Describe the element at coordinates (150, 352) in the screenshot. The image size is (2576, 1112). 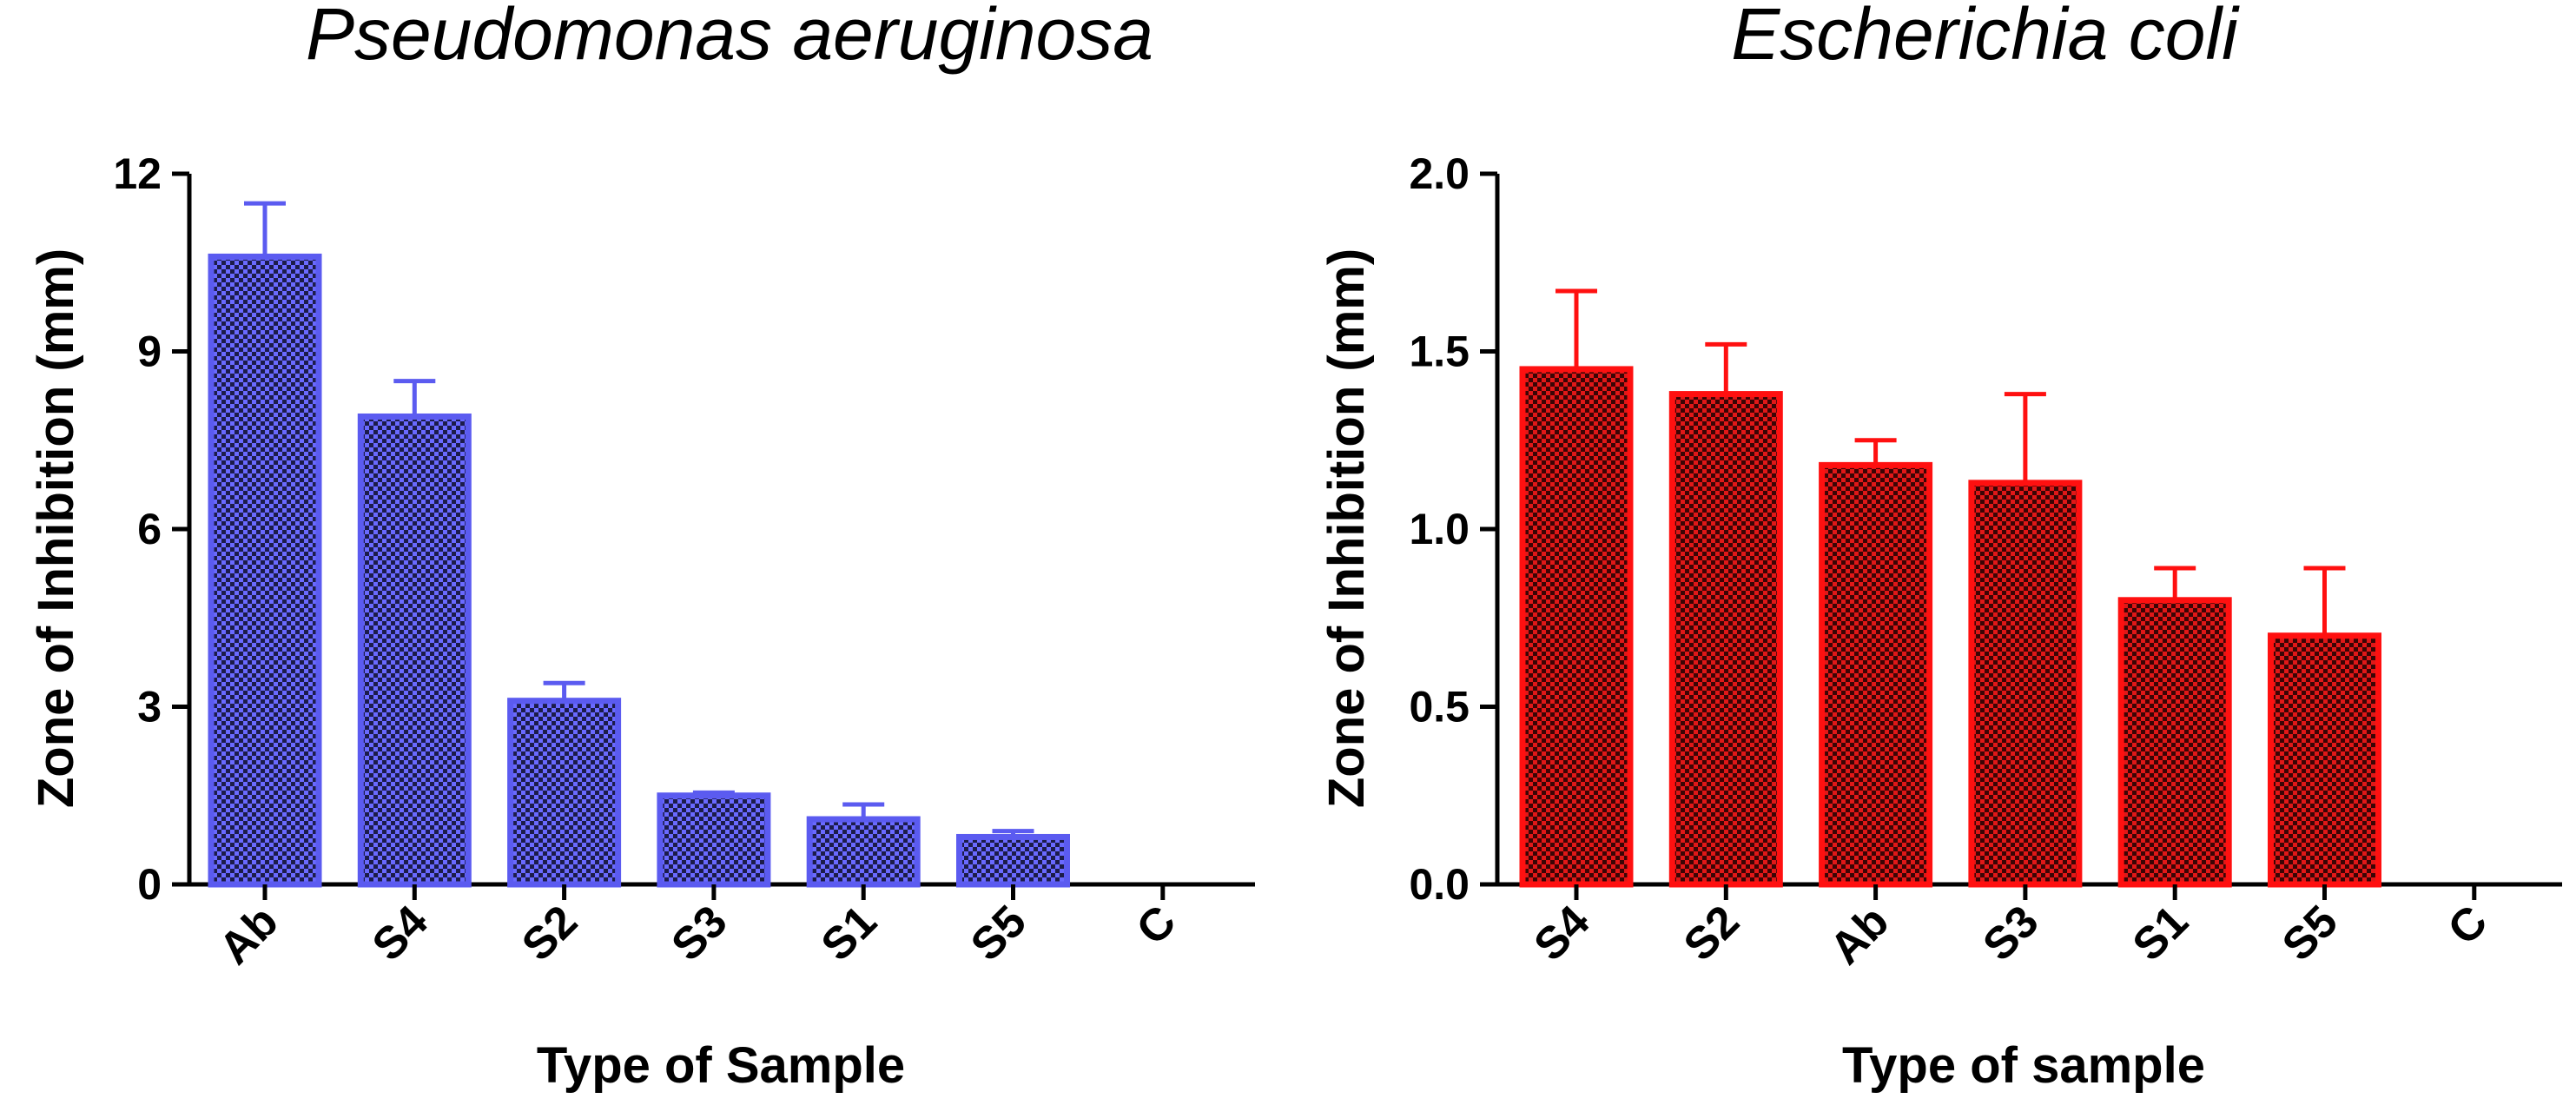
I see `y-tick-label: 9` at that location.